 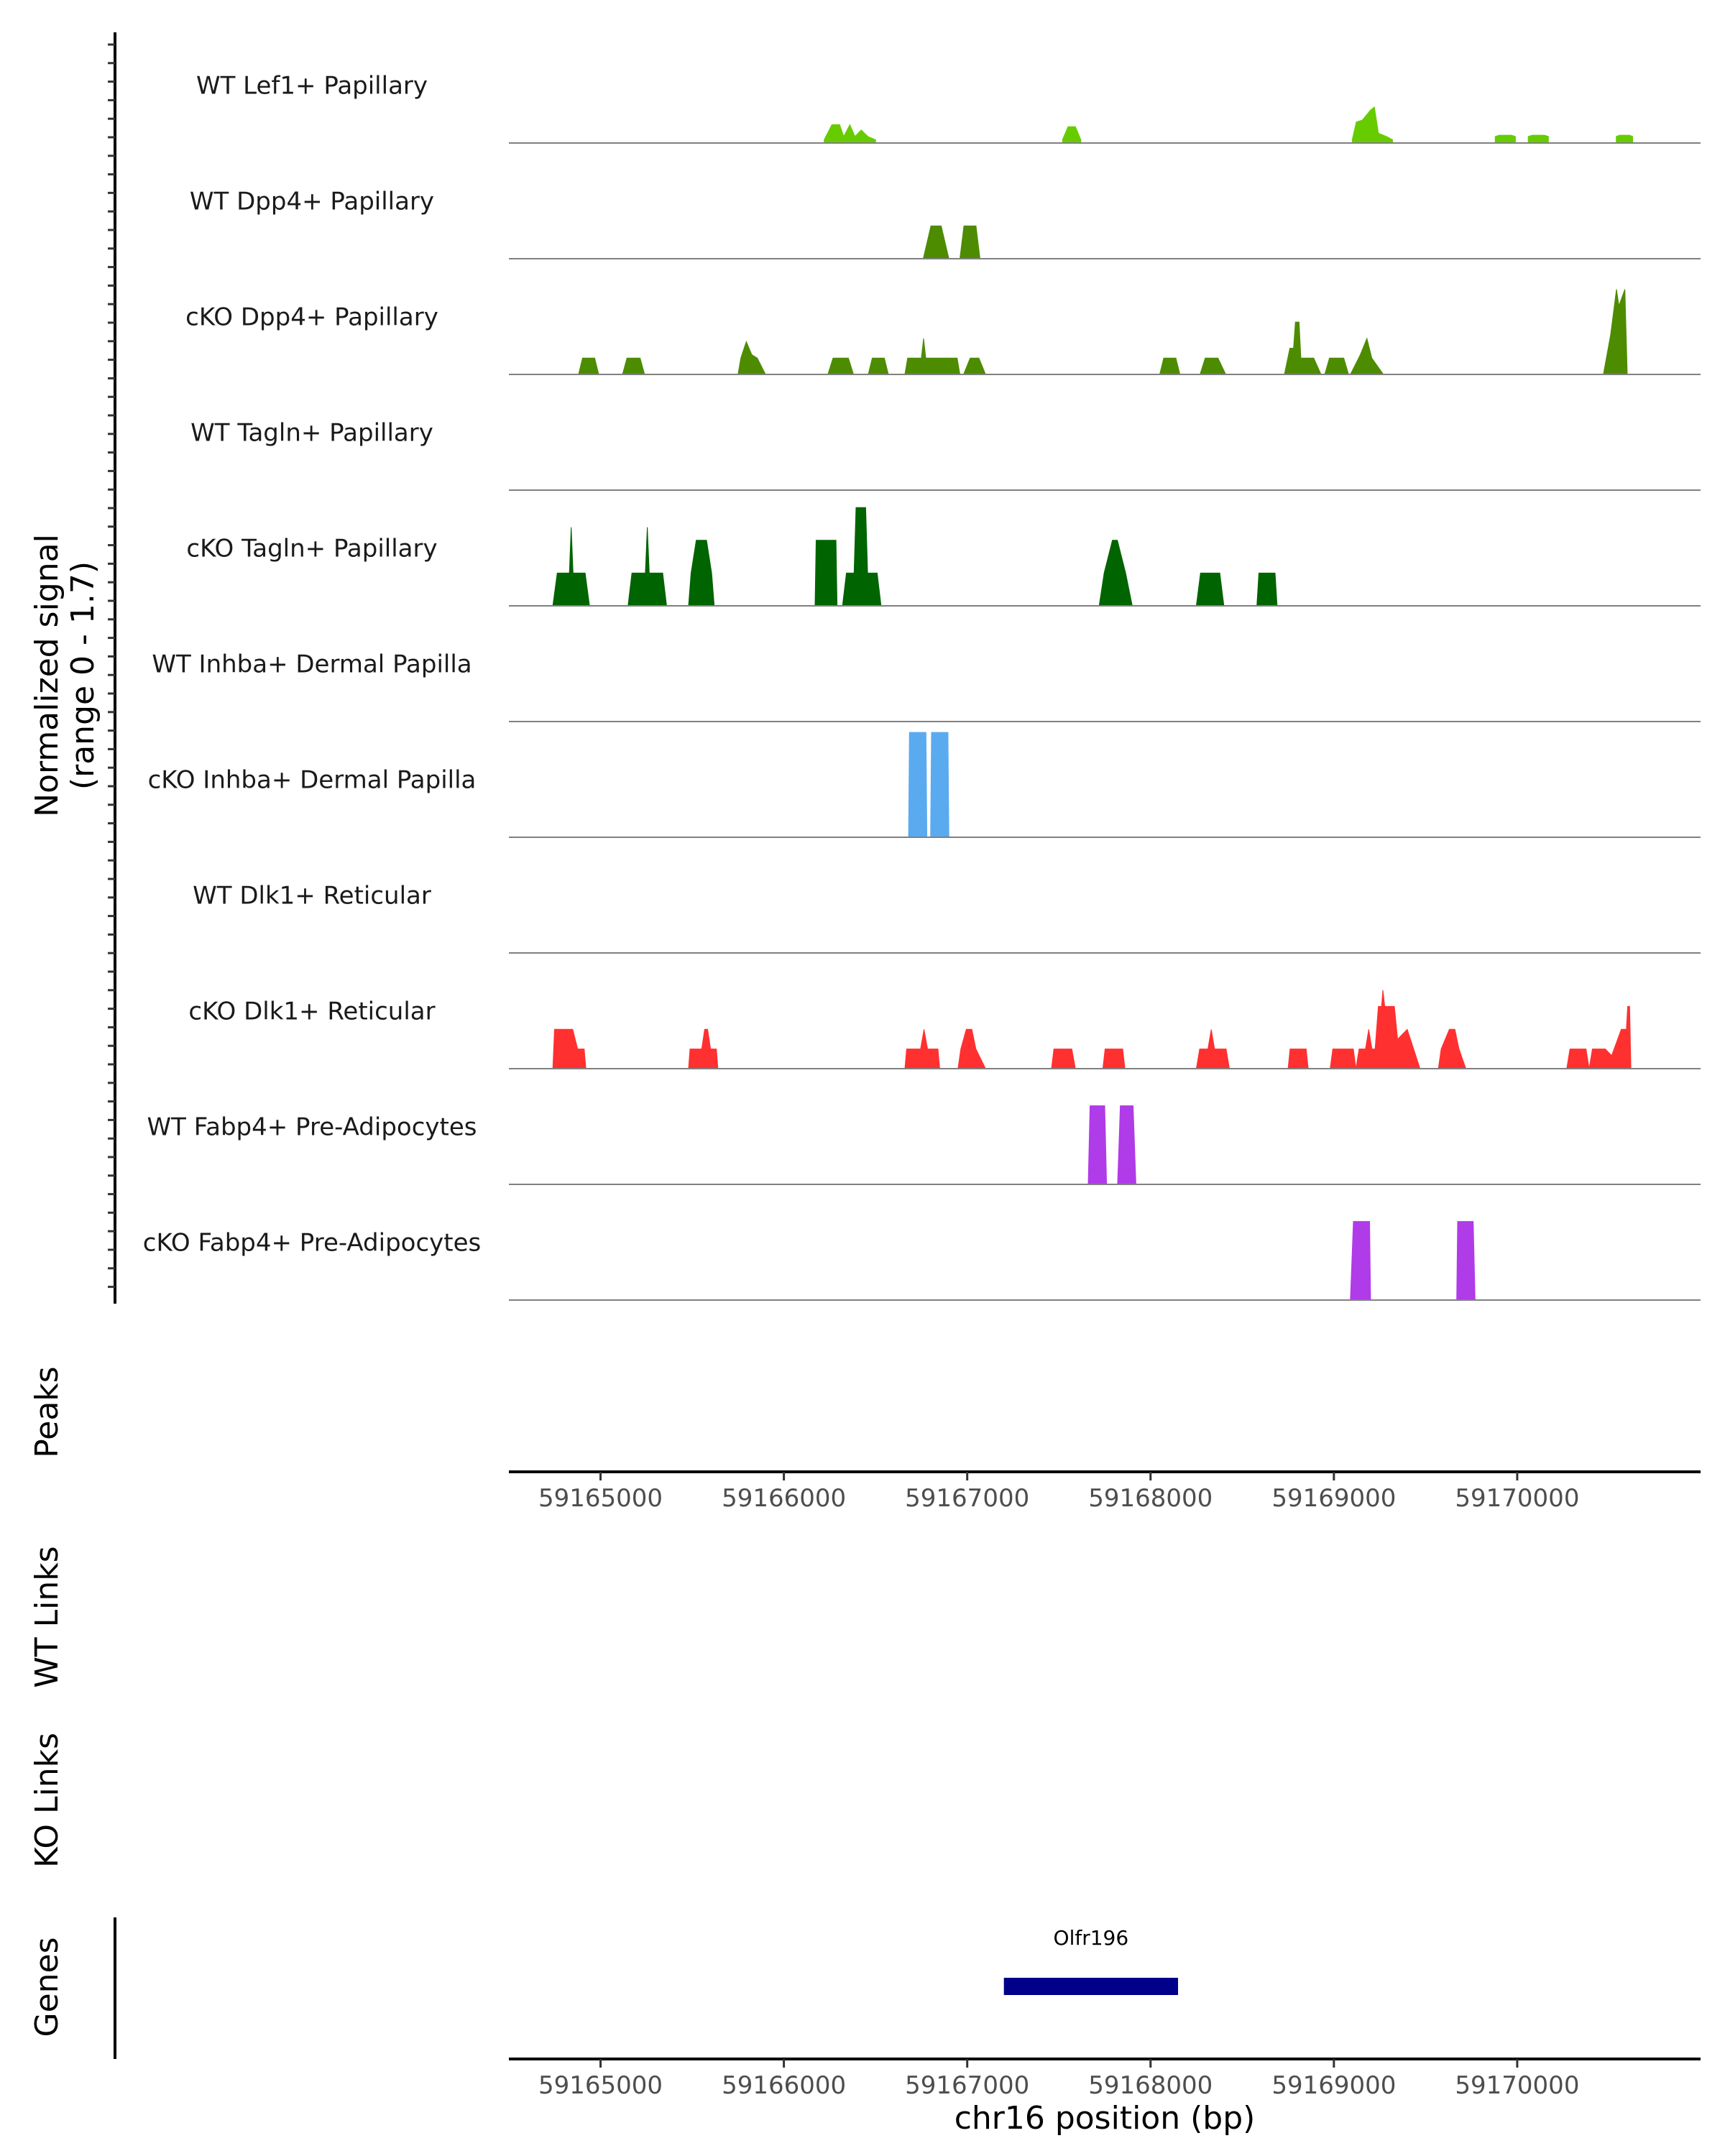 What do you see at coordinates (312, 781) in the screenshot?
I see `track-label: cKO Inhba+ Dermal Papilla` at bounding box center [312, 781].